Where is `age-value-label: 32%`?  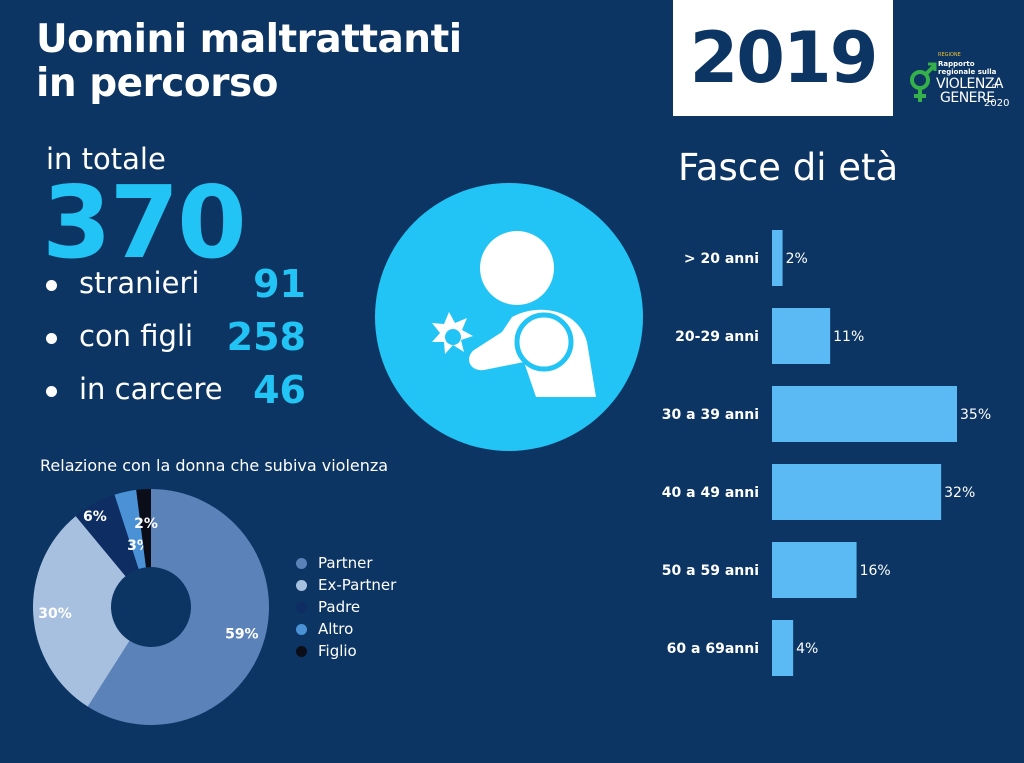 age-value-label: 32% is located at coordinates (959, 493).